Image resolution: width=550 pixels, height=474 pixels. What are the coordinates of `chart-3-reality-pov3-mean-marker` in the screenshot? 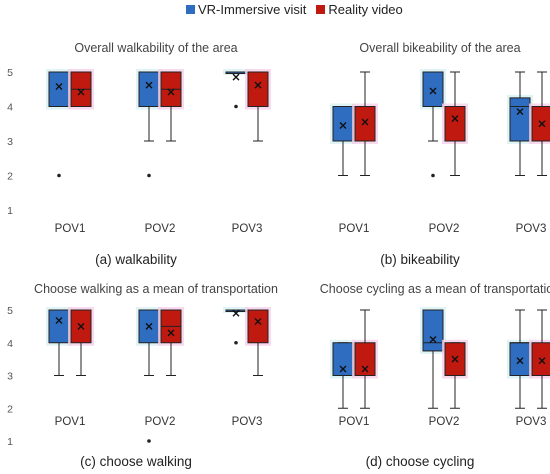 It's located at (542, 361).